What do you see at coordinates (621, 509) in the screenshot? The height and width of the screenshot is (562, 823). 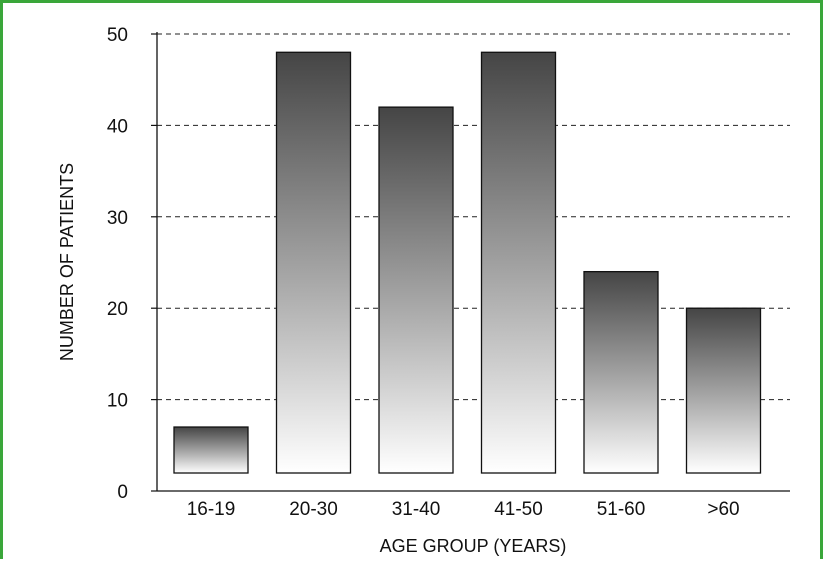 I see `x-tick-label: 51-60` at bounding box center [621, 509].